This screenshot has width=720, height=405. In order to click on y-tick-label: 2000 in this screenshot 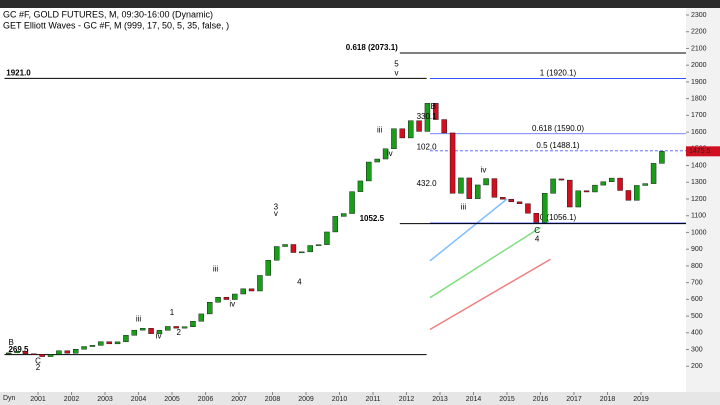, I will do `click(699, 65)`.